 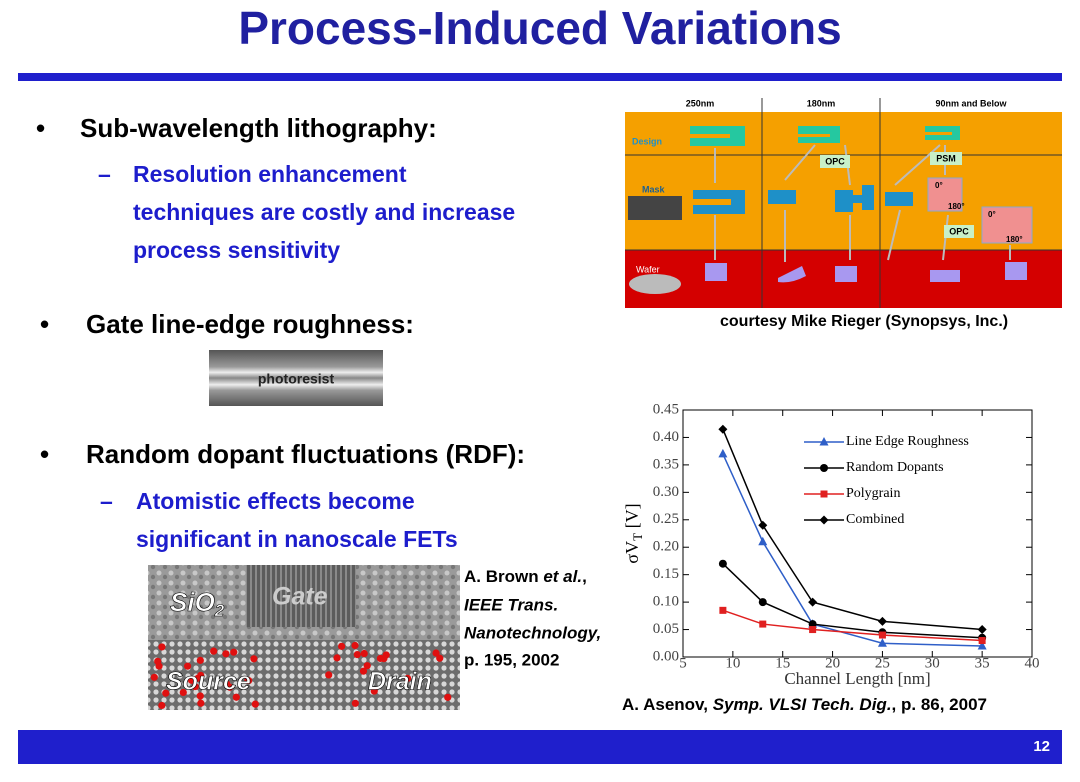 What do you see at coordinates (654, 189) in the screenshot?
I see `litho-row: Mask` at bounding box center [654, 189].